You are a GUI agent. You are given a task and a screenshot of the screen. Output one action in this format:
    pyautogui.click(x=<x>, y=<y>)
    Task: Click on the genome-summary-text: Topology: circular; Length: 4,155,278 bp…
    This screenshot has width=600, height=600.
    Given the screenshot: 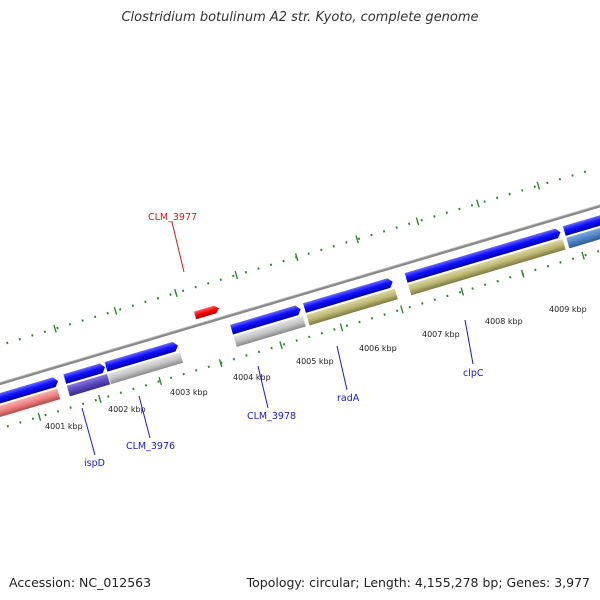 What is the action you would take?
    pyautogui.click(x=418, y=582)
    